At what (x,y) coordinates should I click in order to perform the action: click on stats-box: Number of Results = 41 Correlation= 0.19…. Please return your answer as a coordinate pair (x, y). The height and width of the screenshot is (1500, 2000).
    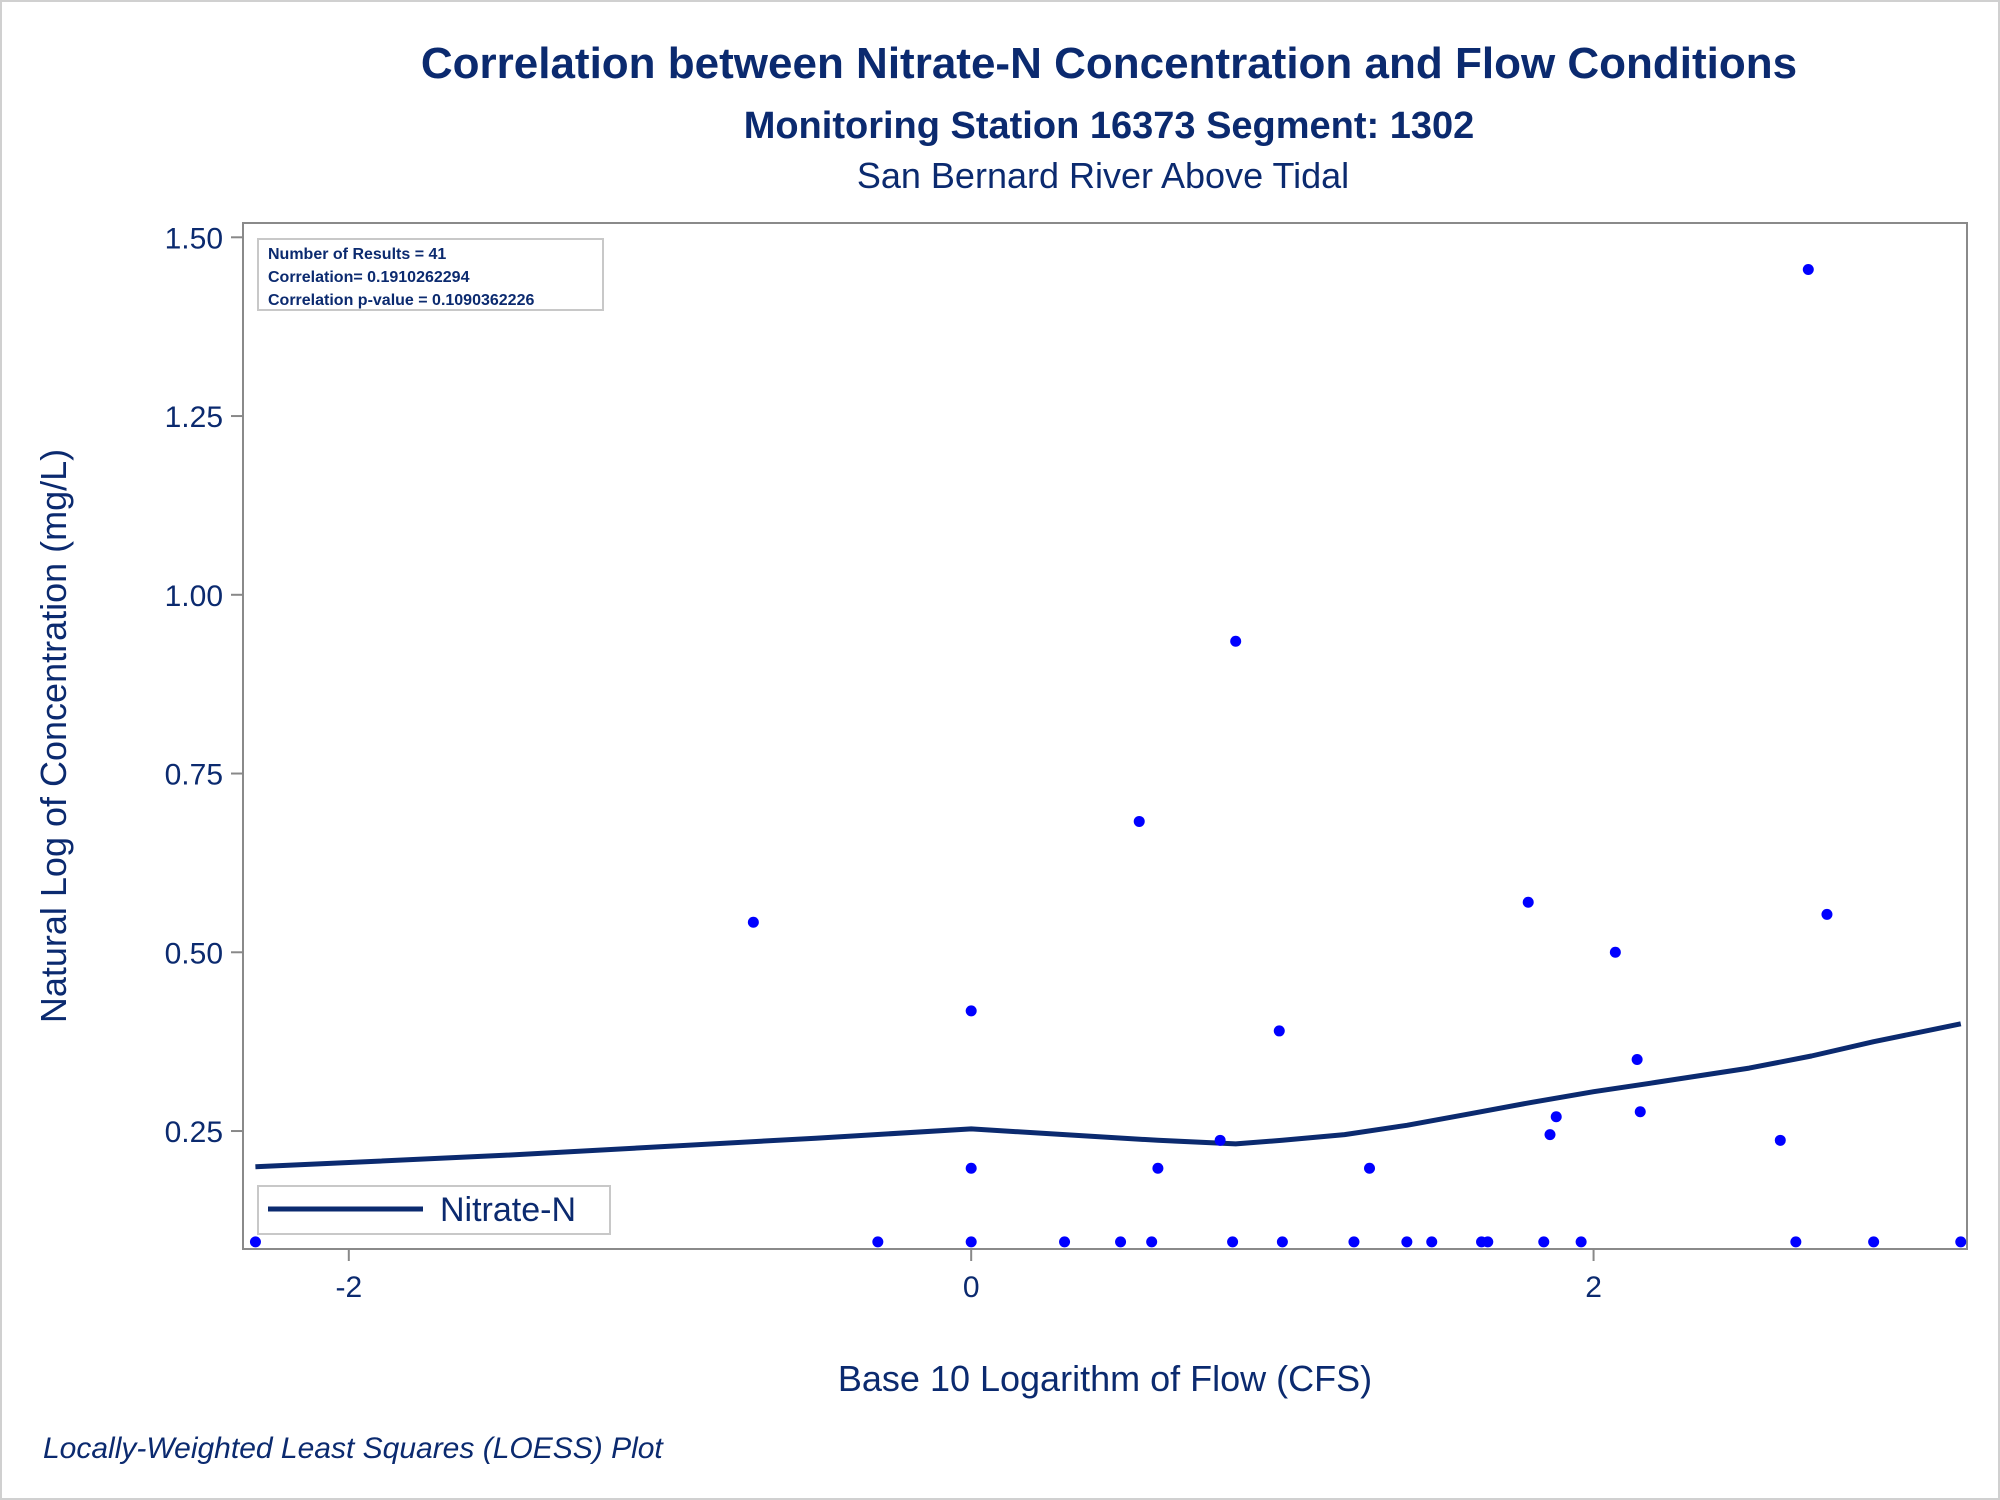
    Looking at the image, I should click on (430, 274).